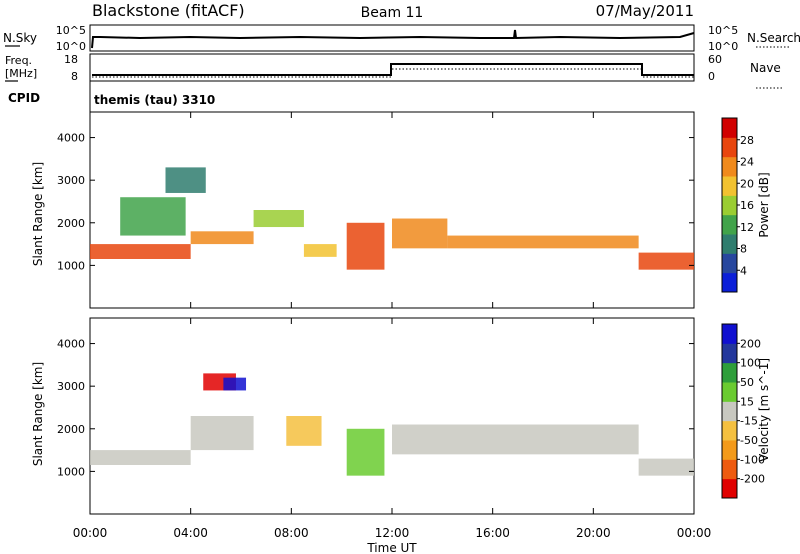  I want to click on velocity-echoes, so click(392, 424).